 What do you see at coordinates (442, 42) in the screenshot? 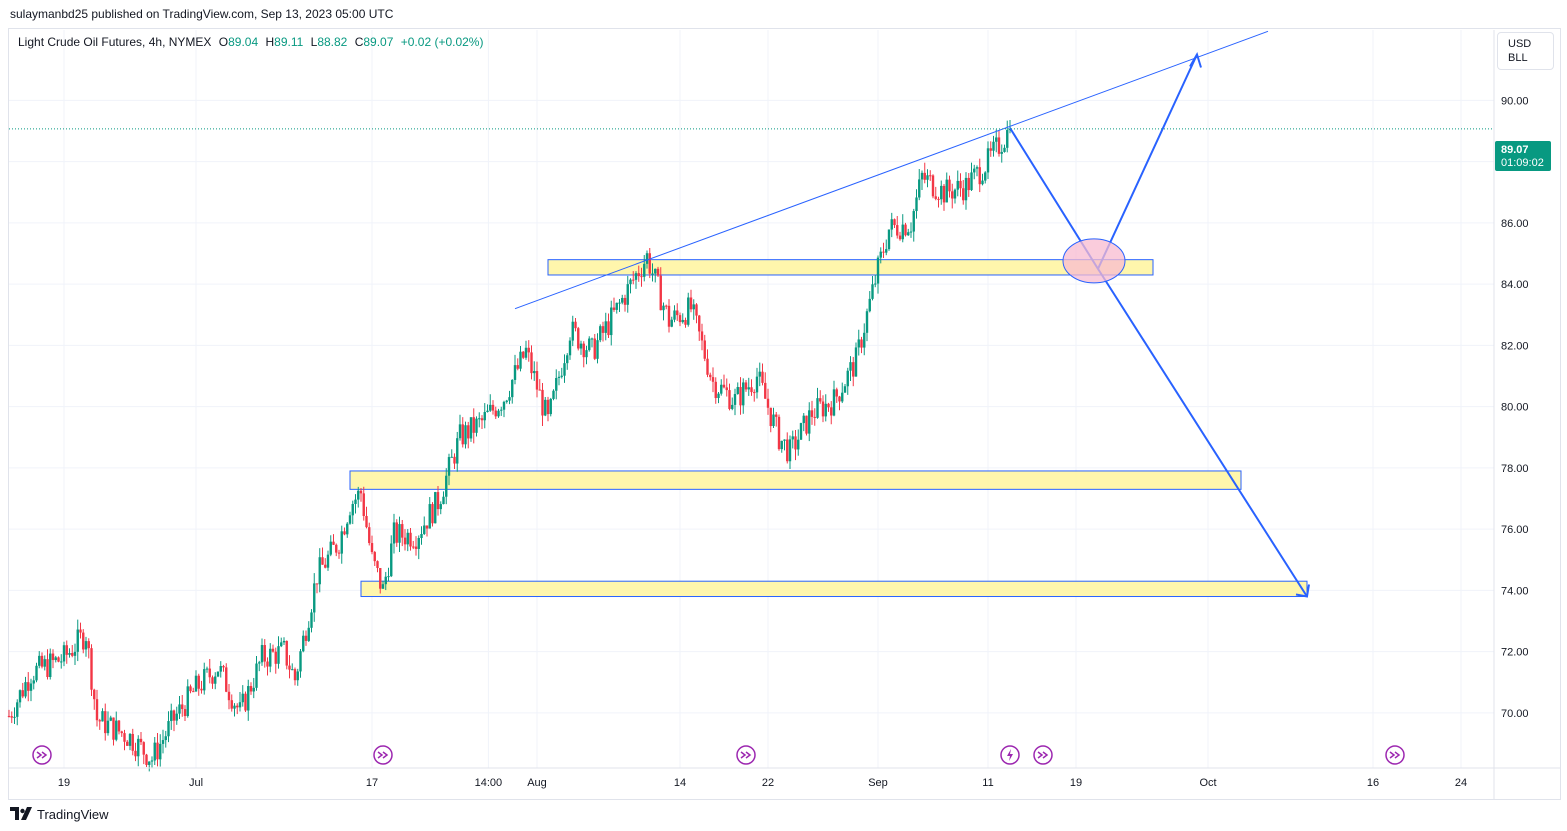
I see `change-value: +0.02 (+0.02%)` at bounding box center [442, 42].